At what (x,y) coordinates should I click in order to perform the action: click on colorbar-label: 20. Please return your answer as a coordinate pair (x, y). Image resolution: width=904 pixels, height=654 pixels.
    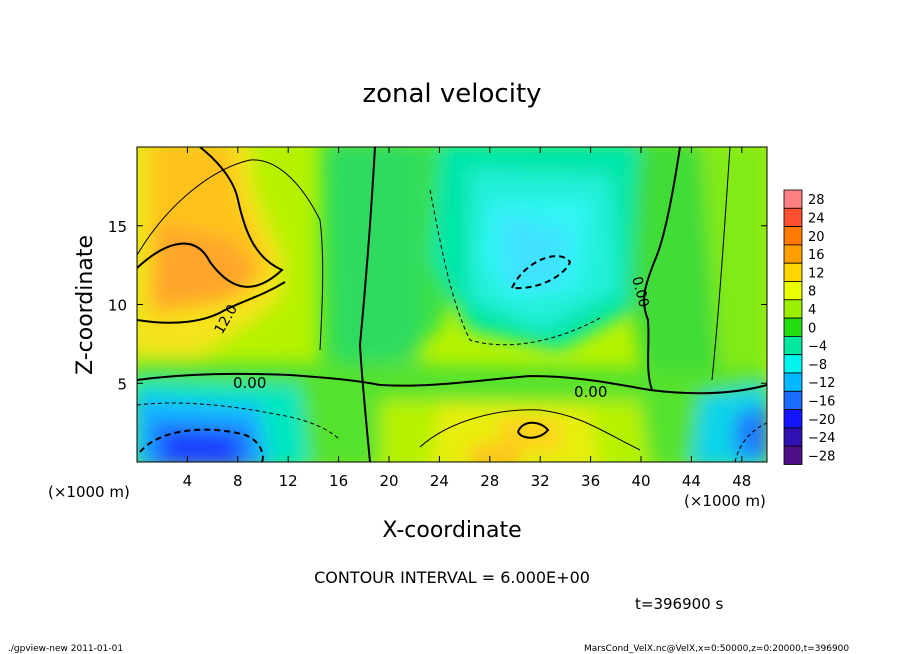
    Looking at the image, I should click on (816, 237).